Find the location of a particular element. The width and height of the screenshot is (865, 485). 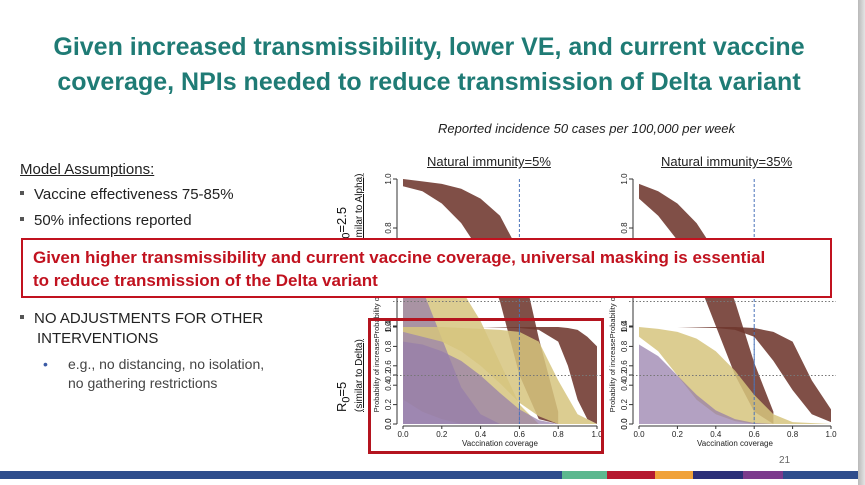

sub-bullet-line: e.g., no distancing, no isolation, is located at coordinates (166, 364).